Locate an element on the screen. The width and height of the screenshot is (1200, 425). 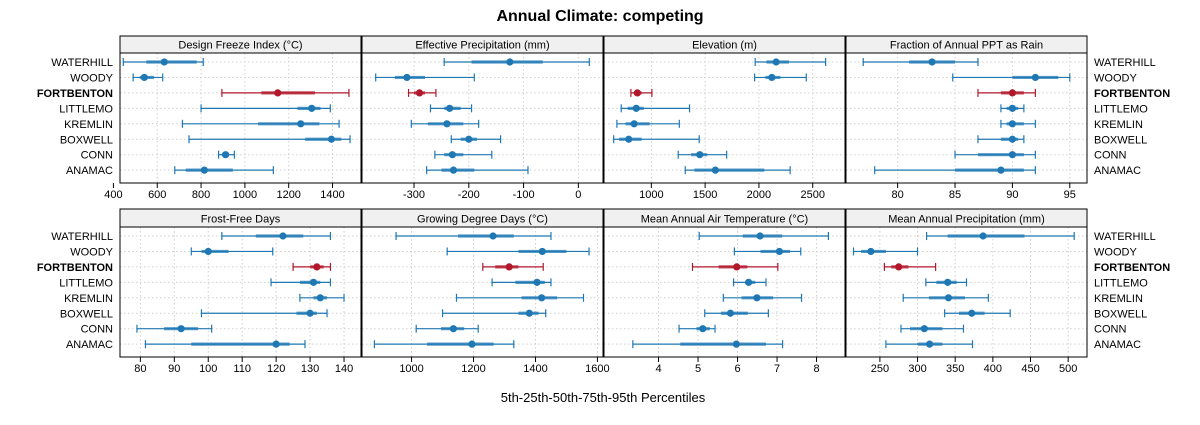
row-label-left: LITTLEMO is located at coordinates (86, 109).